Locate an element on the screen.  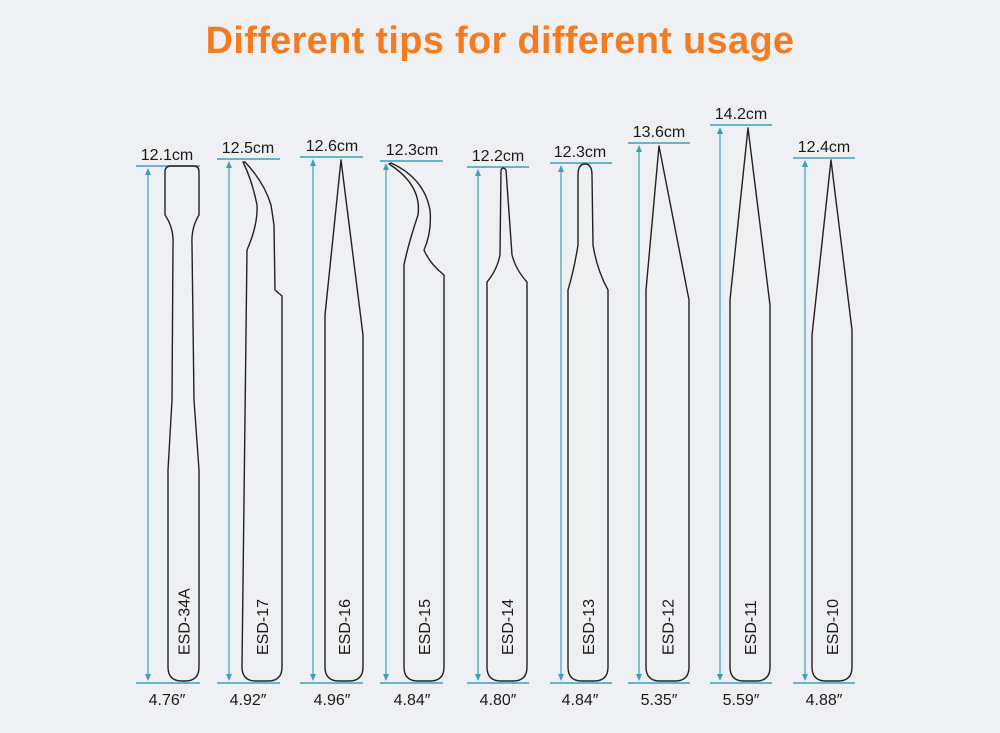
tweezer-esd-14: 12.2cm 4.80″ ESD-14 is located at coordinates (498, 428).